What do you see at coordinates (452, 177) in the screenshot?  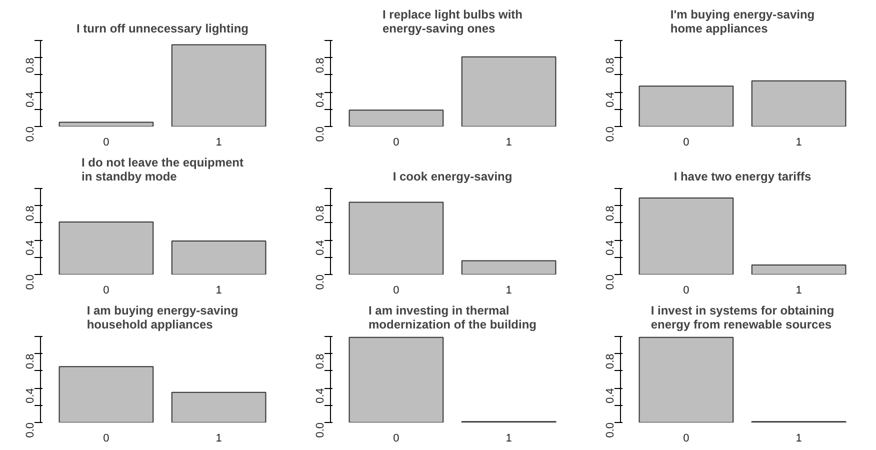 I see `chart-title: I cook energy-saving` at bounding box center [452, 177].